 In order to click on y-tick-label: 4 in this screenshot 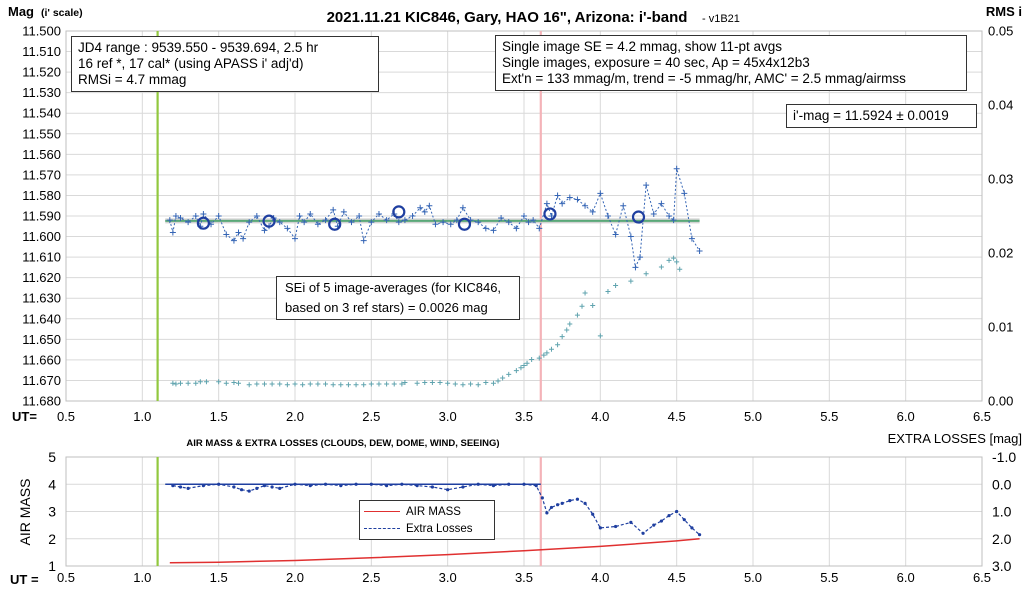, I will do `click(52, 484)`.